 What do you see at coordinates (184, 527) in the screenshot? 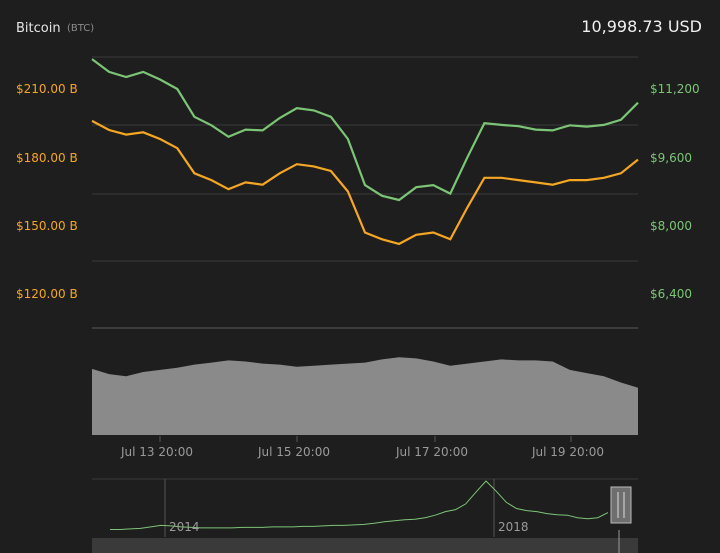
I see `navigator-year-label: 2014` at bounding box center [184, 527].